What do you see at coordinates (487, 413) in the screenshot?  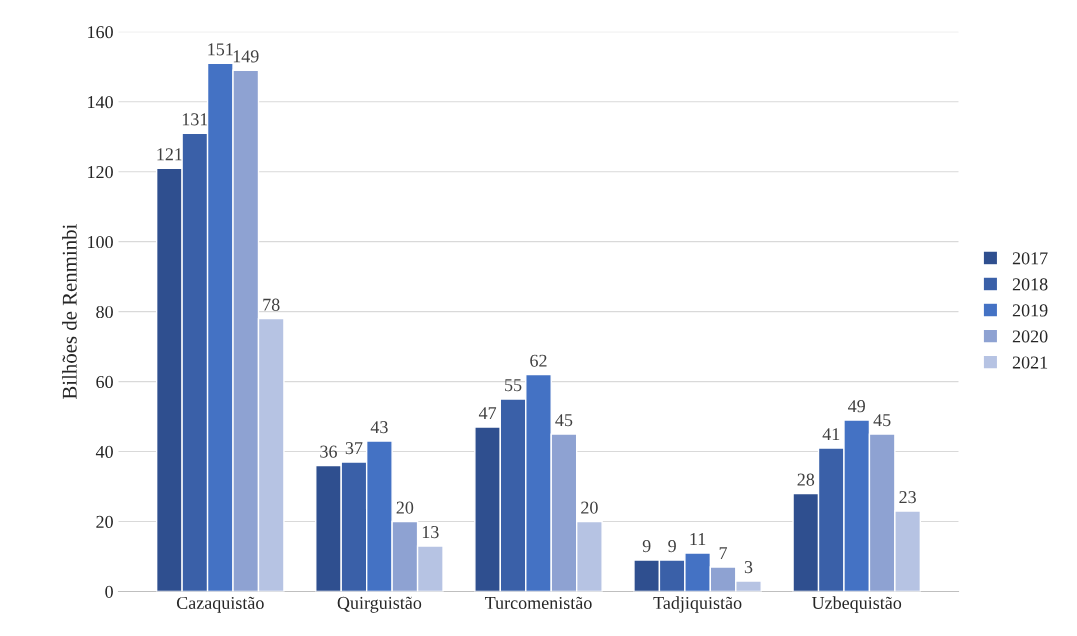 I see `data-label: 47` at bounding box center [487, 413].